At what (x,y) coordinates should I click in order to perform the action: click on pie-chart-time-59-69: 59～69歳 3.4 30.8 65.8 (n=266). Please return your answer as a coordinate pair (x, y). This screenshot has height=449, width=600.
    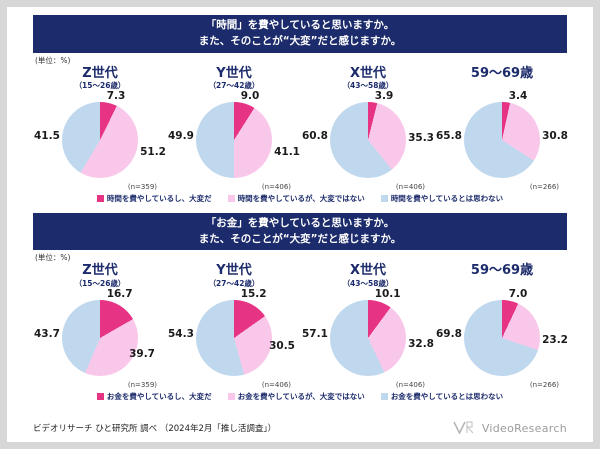
    Looking at the image, I should click on (502, 128).